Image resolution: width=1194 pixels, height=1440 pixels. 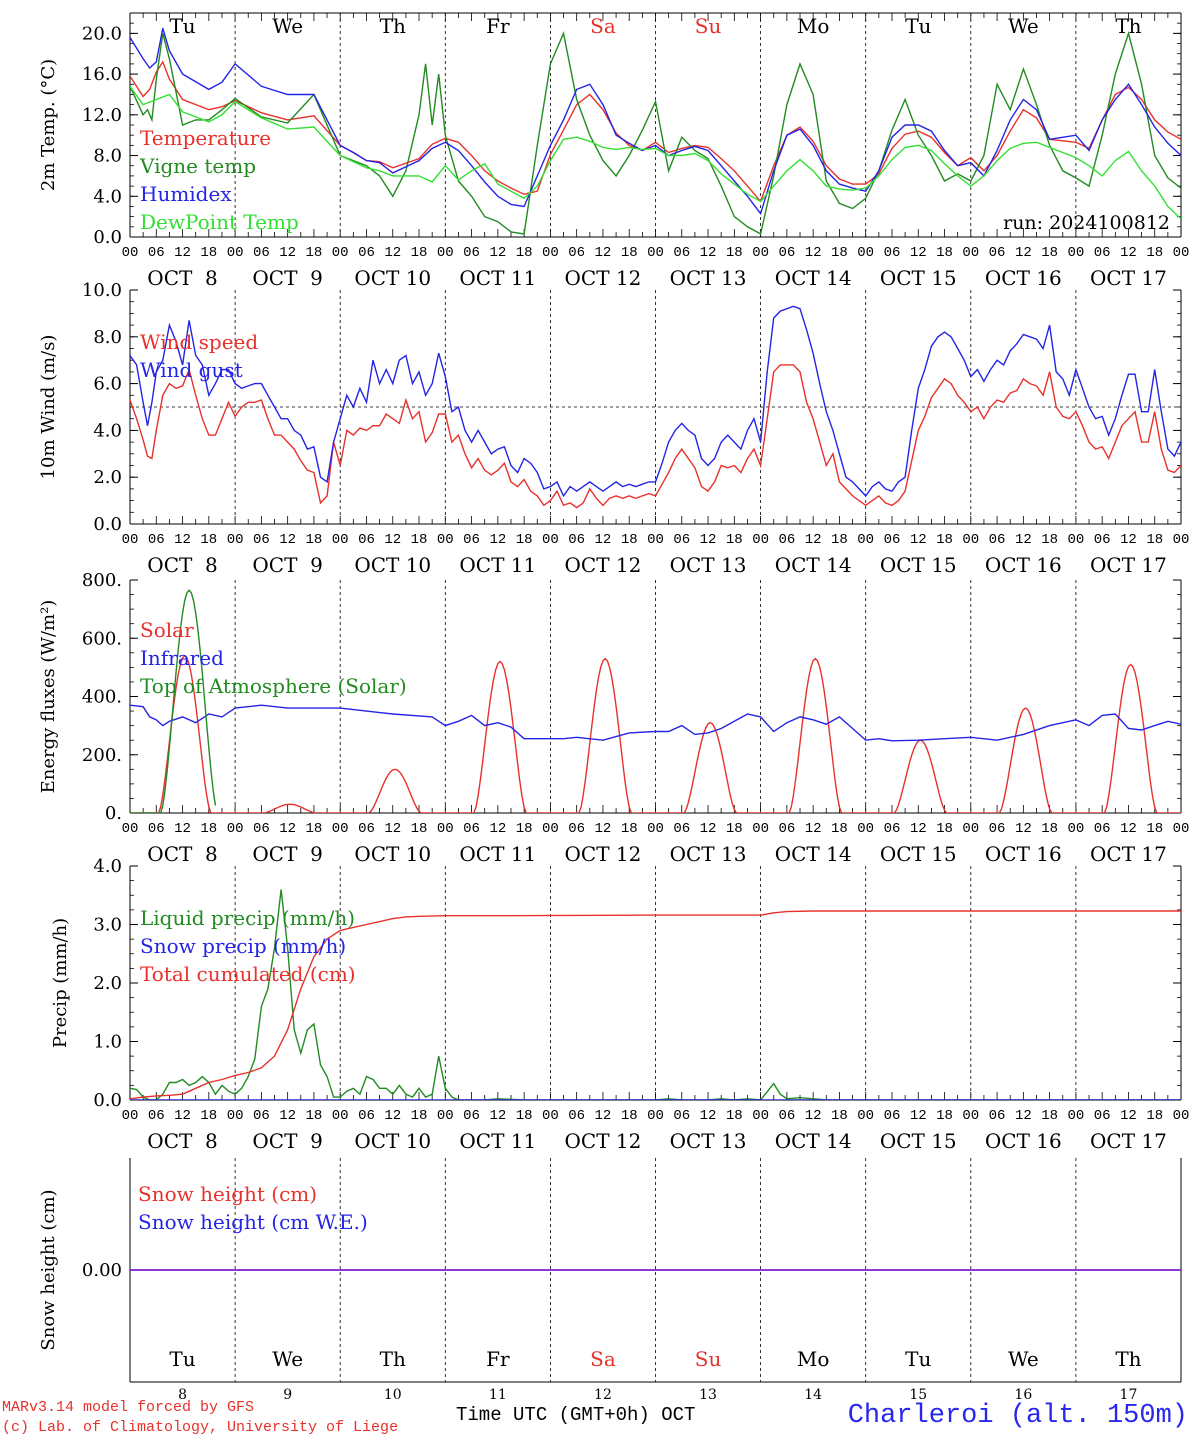 What do you see at coordinates (1023, 1395) in the screenshot?
I see `day-number: 16` at bounding box center [1023, 1395].